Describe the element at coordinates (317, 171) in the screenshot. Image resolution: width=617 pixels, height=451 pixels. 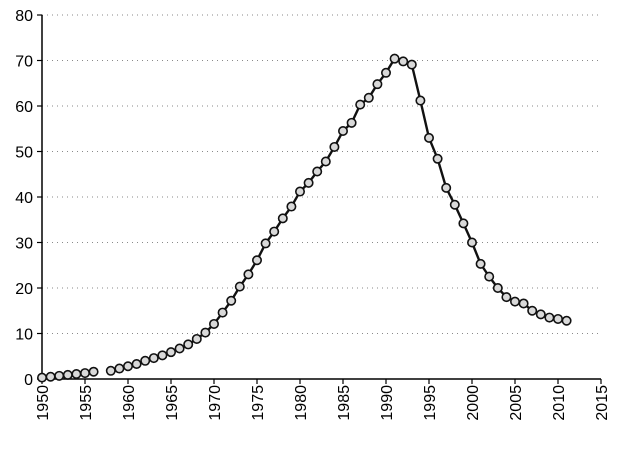
I see `data-point-1982` at that location.